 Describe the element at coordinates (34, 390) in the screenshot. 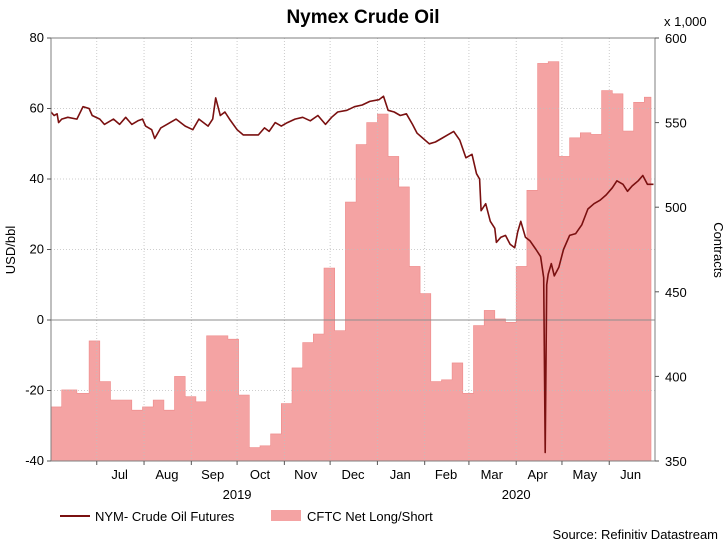

I see `left-tick-label: -20` at that location.